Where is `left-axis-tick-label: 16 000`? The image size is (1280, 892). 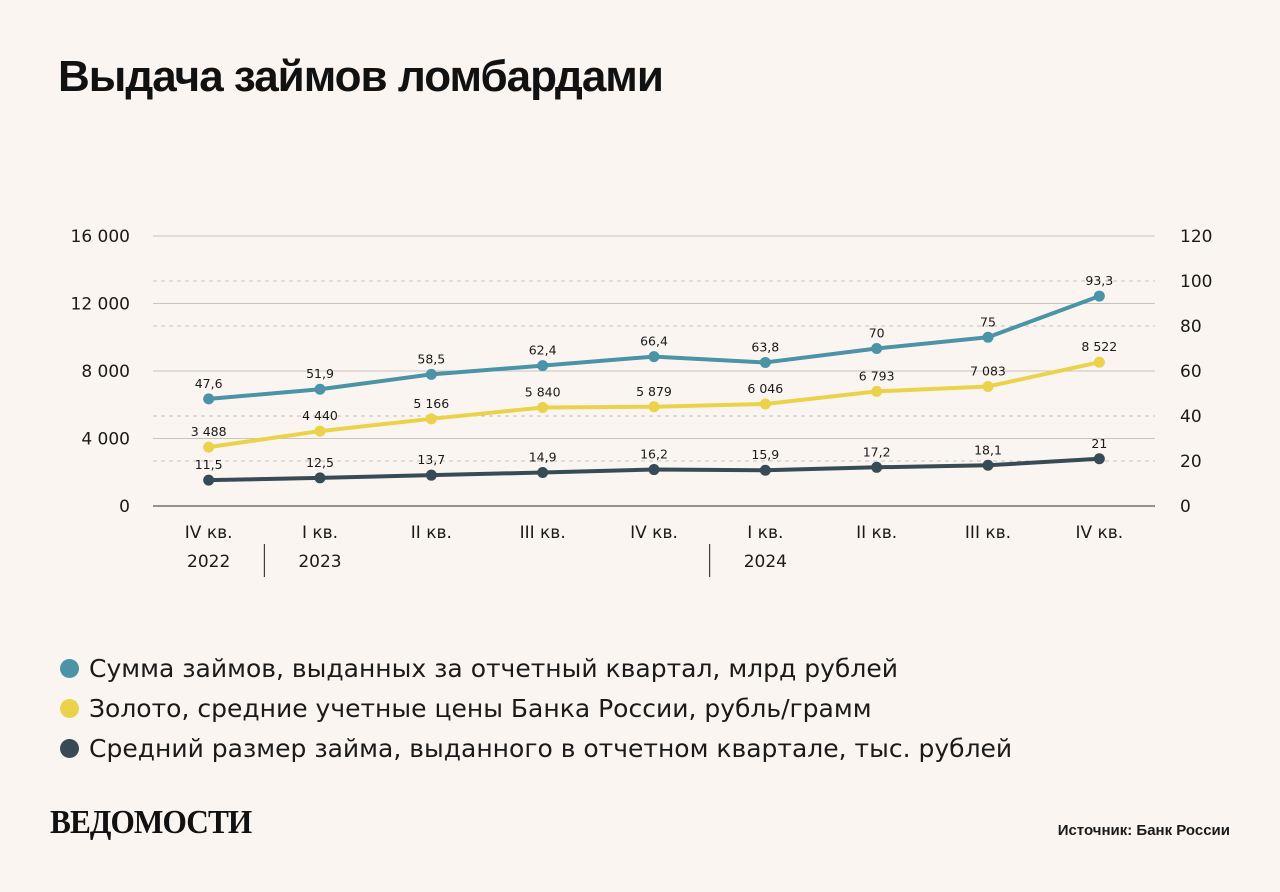
left-axis-tick-label: 16 000 is located at coordinates (100, 237).